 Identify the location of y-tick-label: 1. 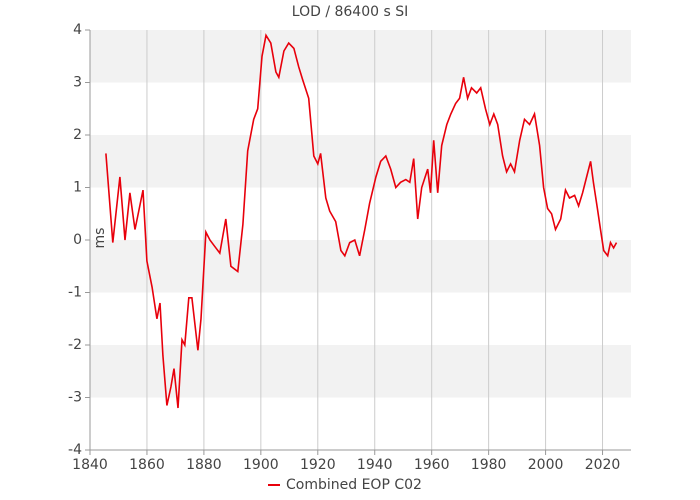
(77, 188).